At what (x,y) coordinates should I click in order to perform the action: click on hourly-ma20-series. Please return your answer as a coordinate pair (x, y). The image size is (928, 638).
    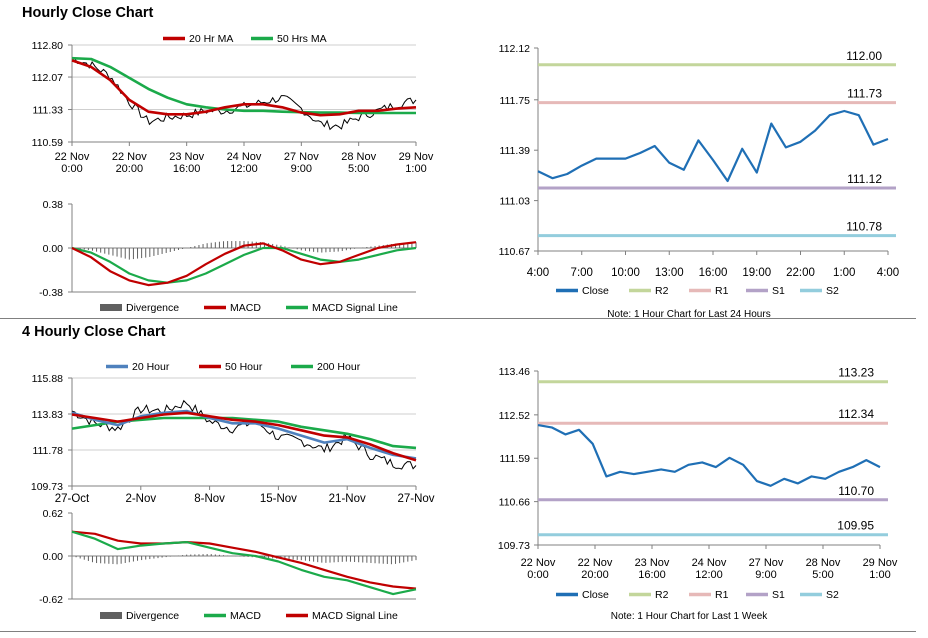
    Looking at the image, I should click on (244, 88).